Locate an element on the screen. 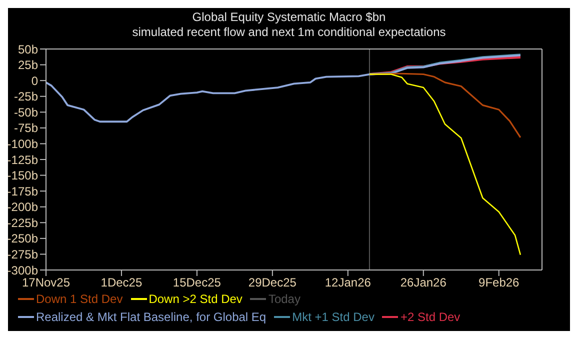 This screenshot has width=578, height=339. x-tick-label: 1Dec25 is located at coordinates (121, 283).